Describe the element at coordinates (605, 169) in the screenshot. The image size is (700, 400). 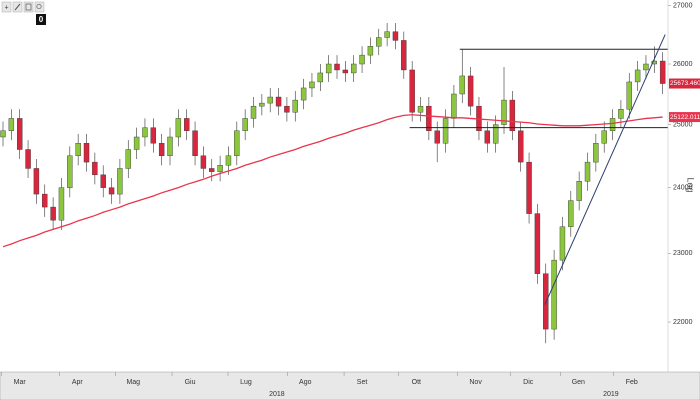
I see `annotation-line` at that location.